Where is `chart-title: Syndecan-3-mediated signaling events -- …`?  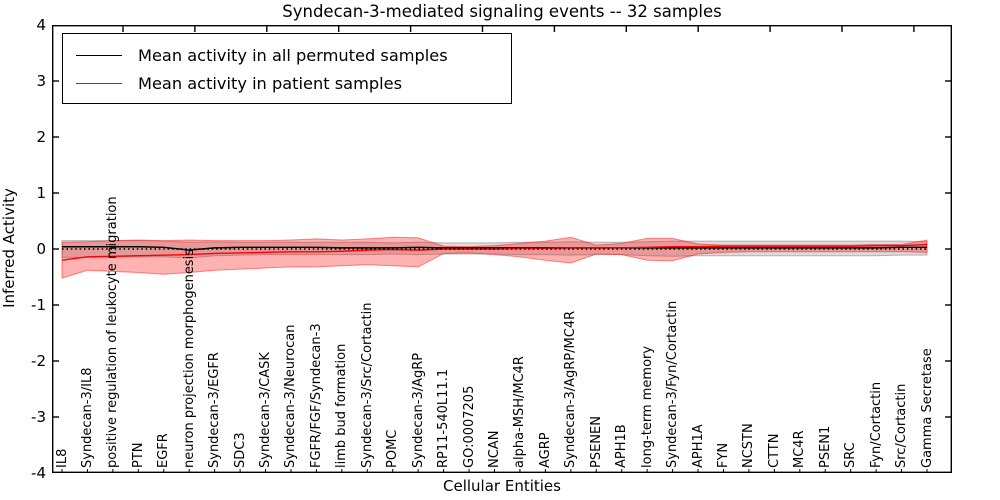 chart-title: Syndecan-3-mediated signaling events -- … is located at coordinates (502, 11).